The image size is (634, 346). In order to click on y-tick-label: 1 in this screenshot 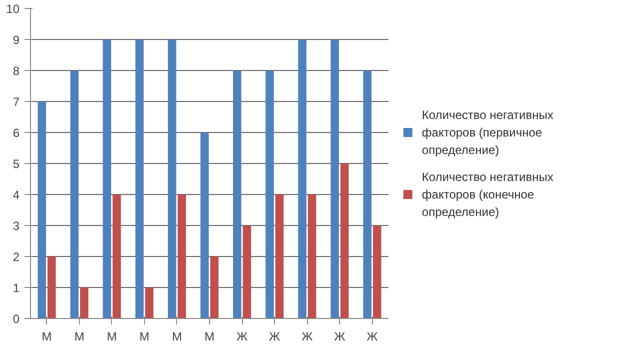, I will do `click(16, 288)`.